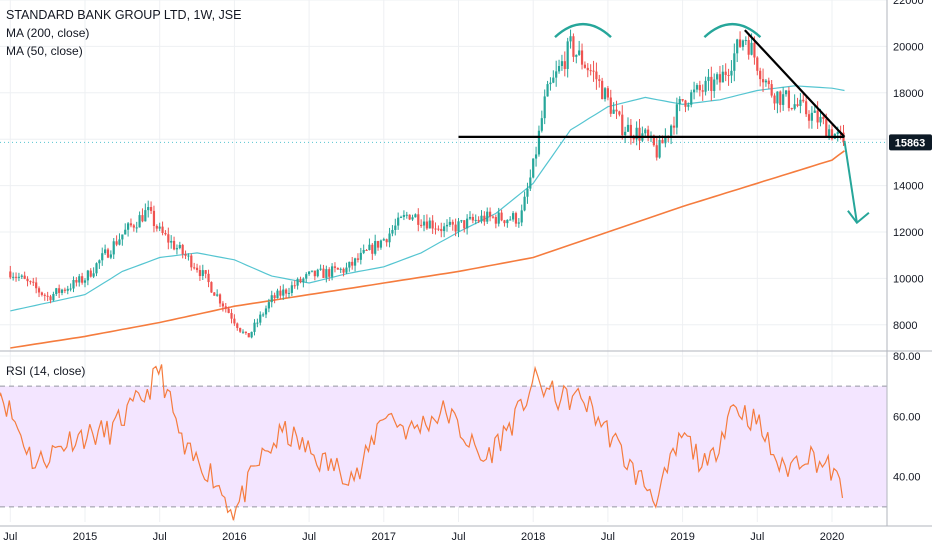  What do you see at coordinates (682, 537) in the screenshot?
I see `x-tick-label: 2019` at bounding box center [682, 537].